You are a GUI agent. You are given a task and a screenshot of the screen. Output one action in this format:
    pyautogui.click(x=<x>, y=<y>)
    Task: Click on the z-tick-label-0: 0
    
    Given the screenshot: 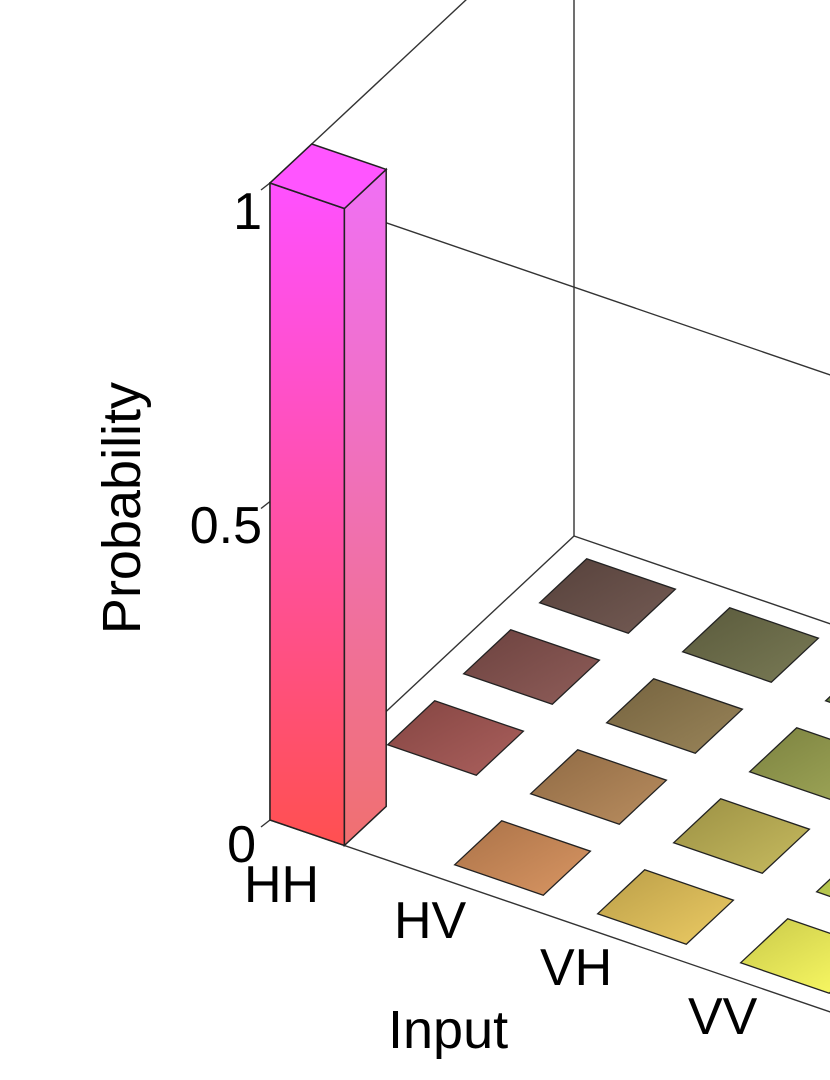 What is the action you would take?
    pyautogui.click(x=241, y=845)
    